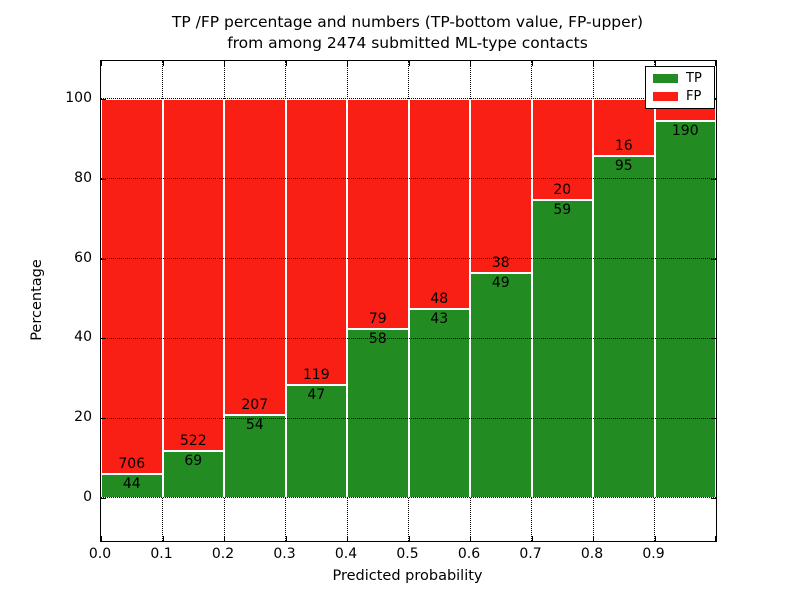 The height and width of the screenshot is (600, 800). I want to click on y-axis-label: Percentage, so click(37, 300).